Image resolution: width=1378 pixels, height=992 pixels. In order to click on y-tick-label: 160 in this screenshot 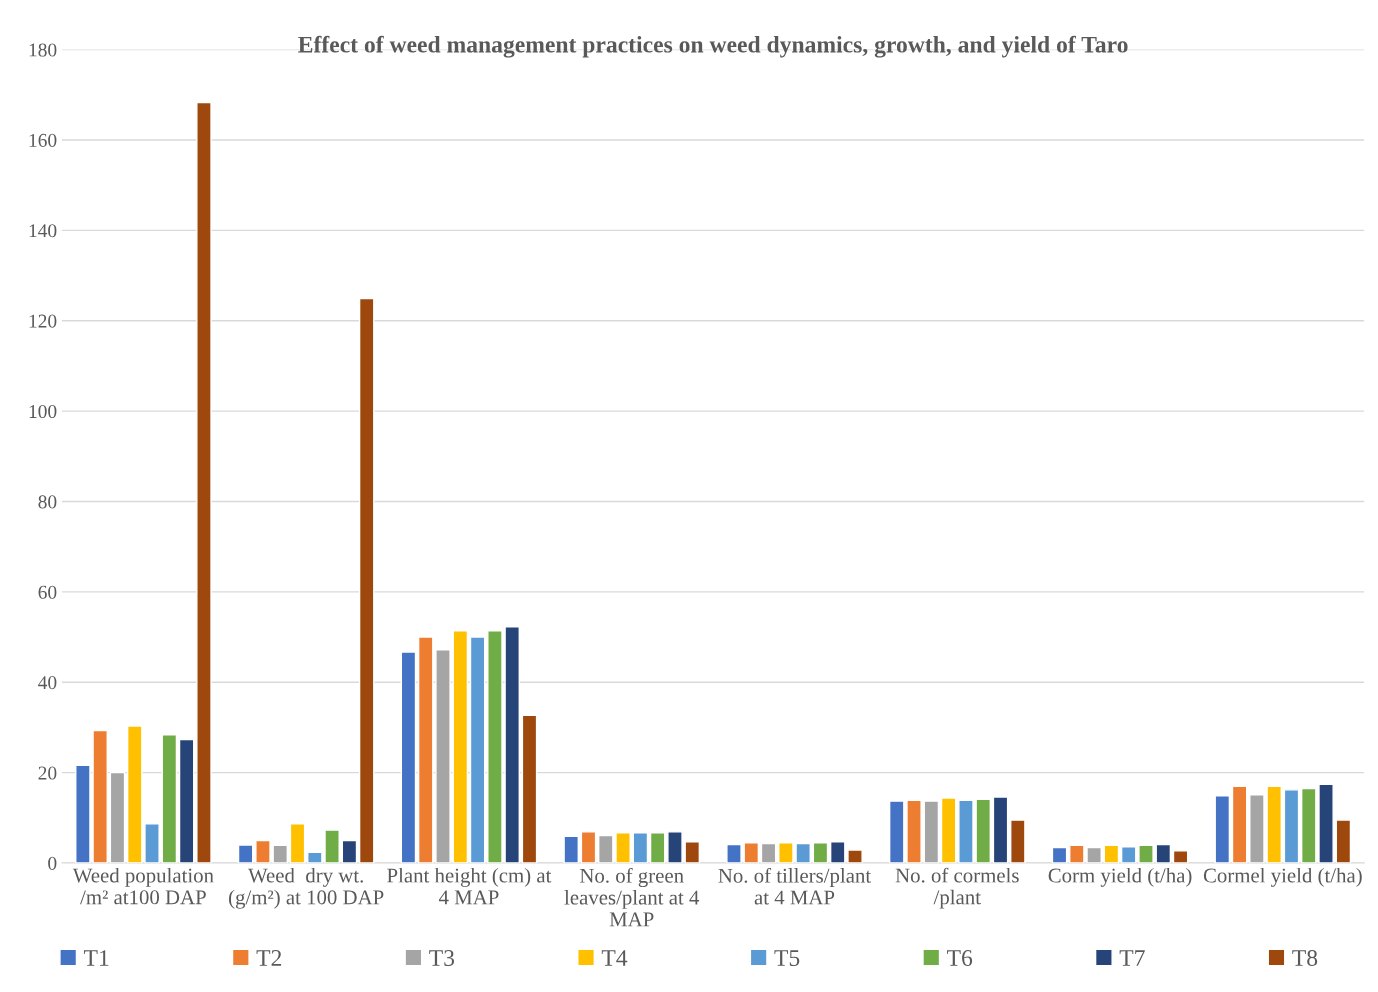, I will do `click(43, 140)`.